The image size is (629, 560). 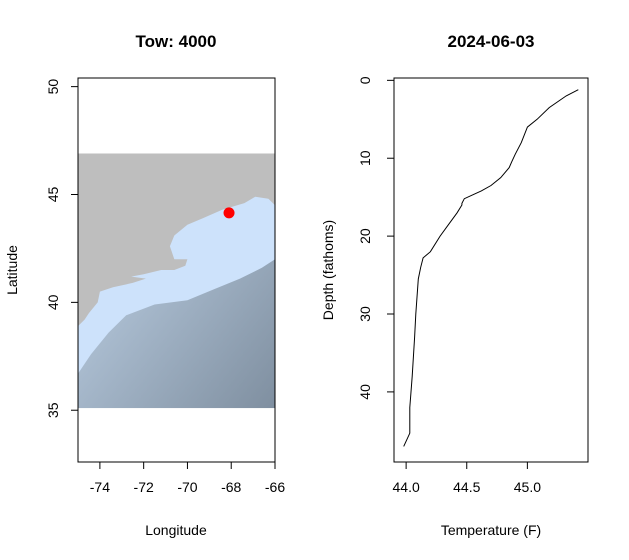 I want to click on profile-x-tick-label: 44.0, so click(x=406, y=487).